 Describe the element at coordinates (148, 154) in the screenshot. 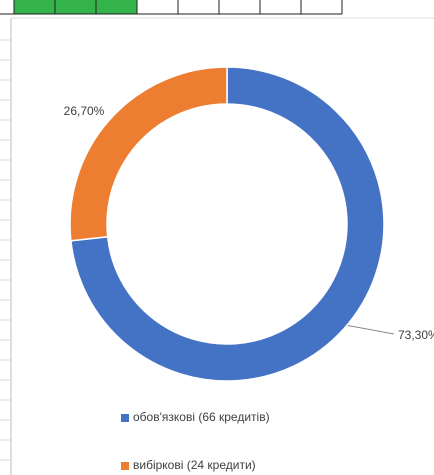

I see `donut-segment` at that location.